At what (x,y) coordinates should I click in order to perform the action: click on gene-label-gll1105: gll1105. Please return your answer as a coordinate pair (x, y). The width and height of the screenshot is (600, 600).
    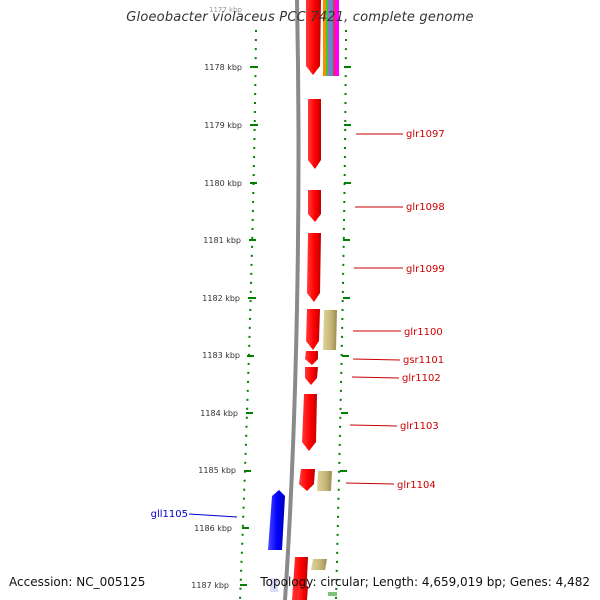
    Looking at the image, I should click on (169, 514).